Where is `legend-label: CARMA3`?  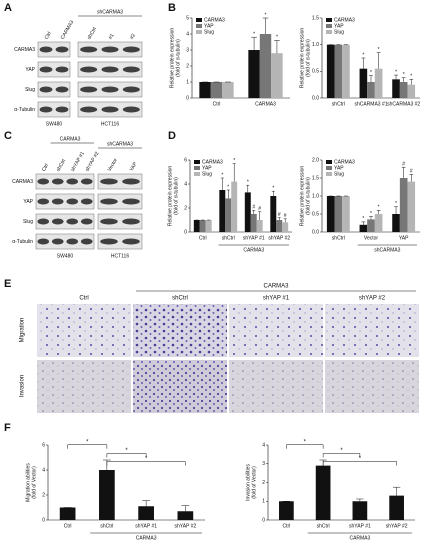 legend-label: CARMA3 is located at coordinates (214, 20).